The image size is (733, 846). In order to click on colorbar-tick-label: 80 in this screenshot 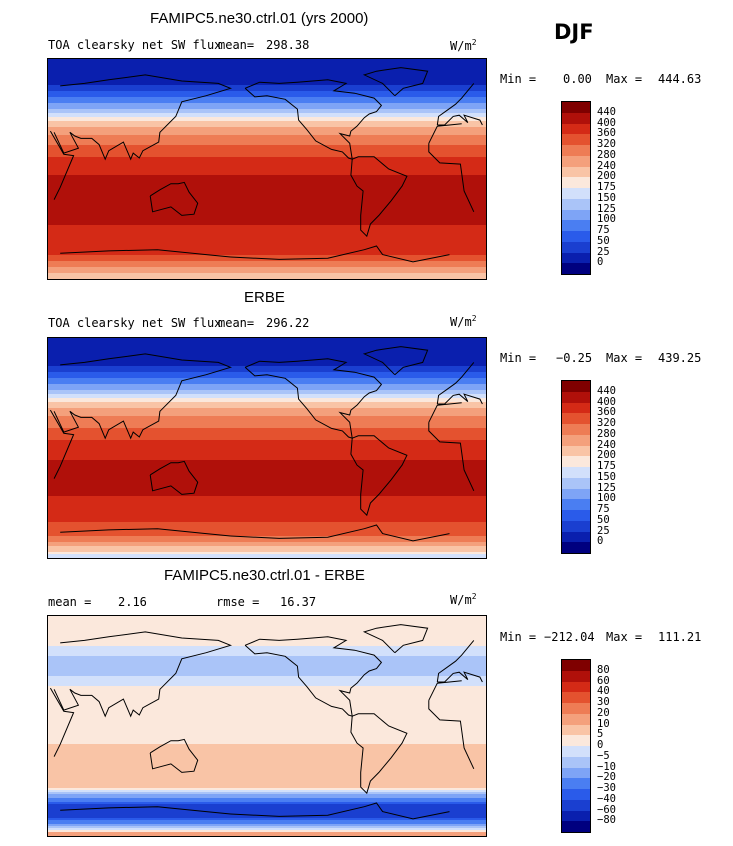, I will do `click(603, 669)`.